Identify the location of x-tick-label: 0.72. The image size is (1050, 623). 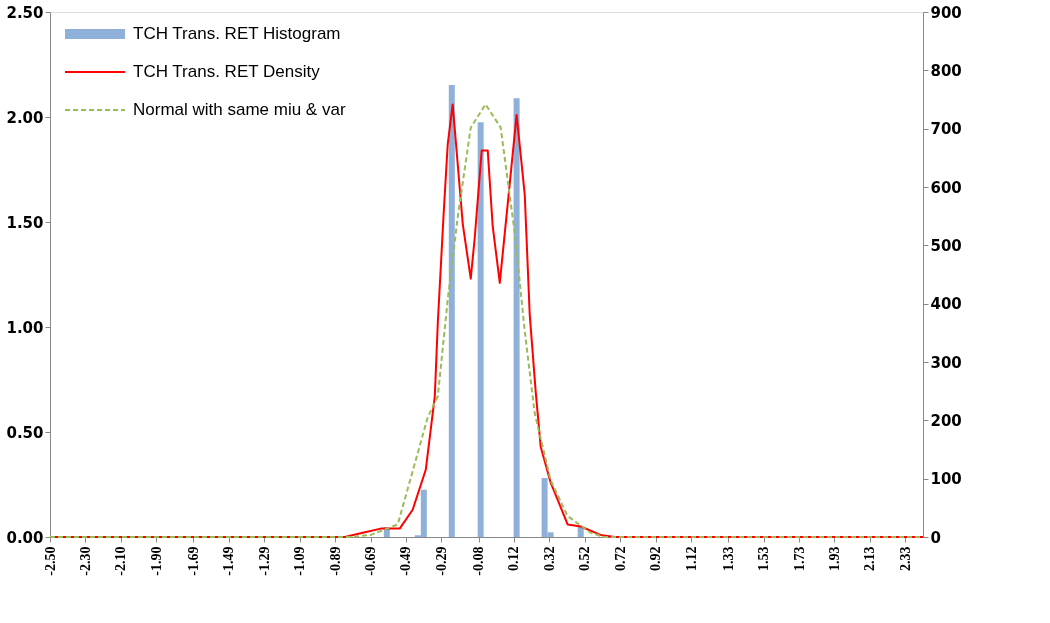
(620, 558).